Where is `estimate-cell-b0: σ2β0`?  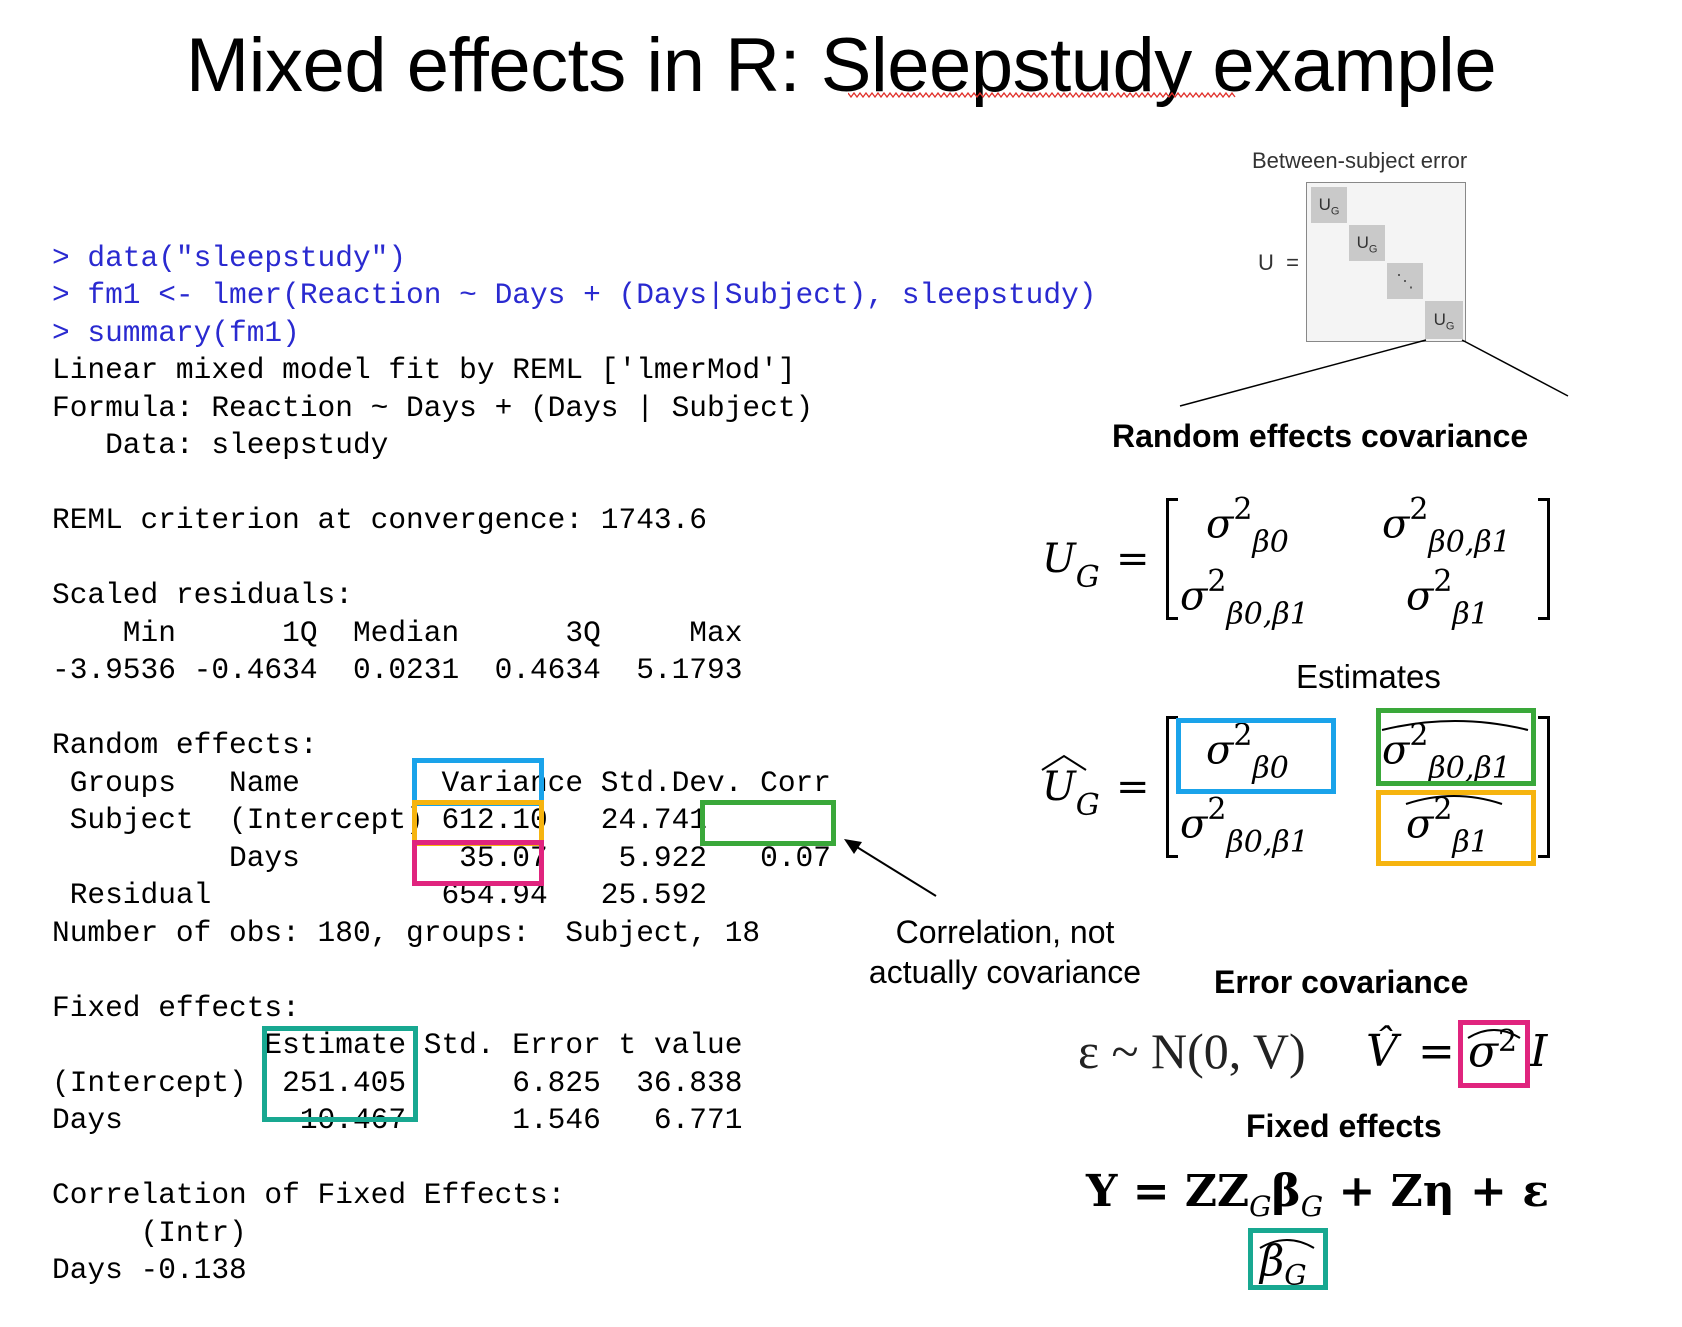
estimate-cell-b0: σ2β0 is located at coordinates (1247, 752).